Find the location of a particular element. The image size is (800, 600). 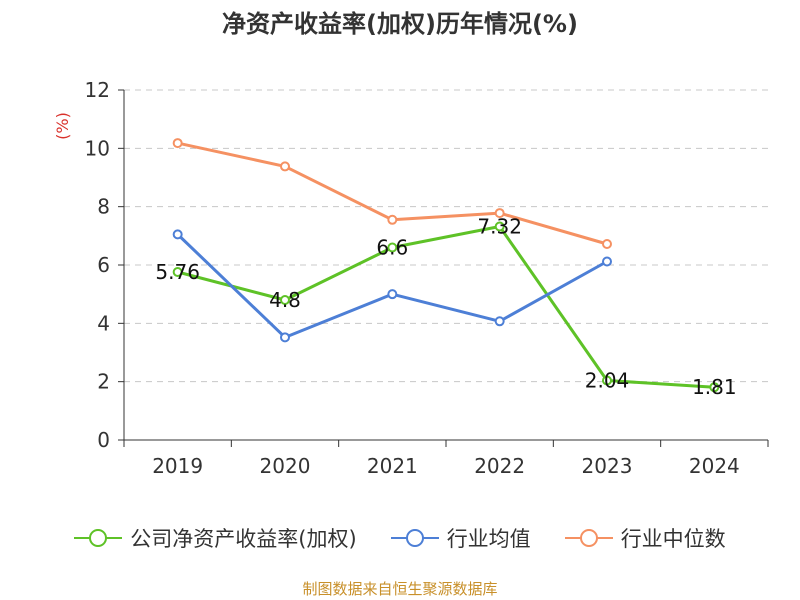

data-label: 1.81 is located at coordinates (714, 387).